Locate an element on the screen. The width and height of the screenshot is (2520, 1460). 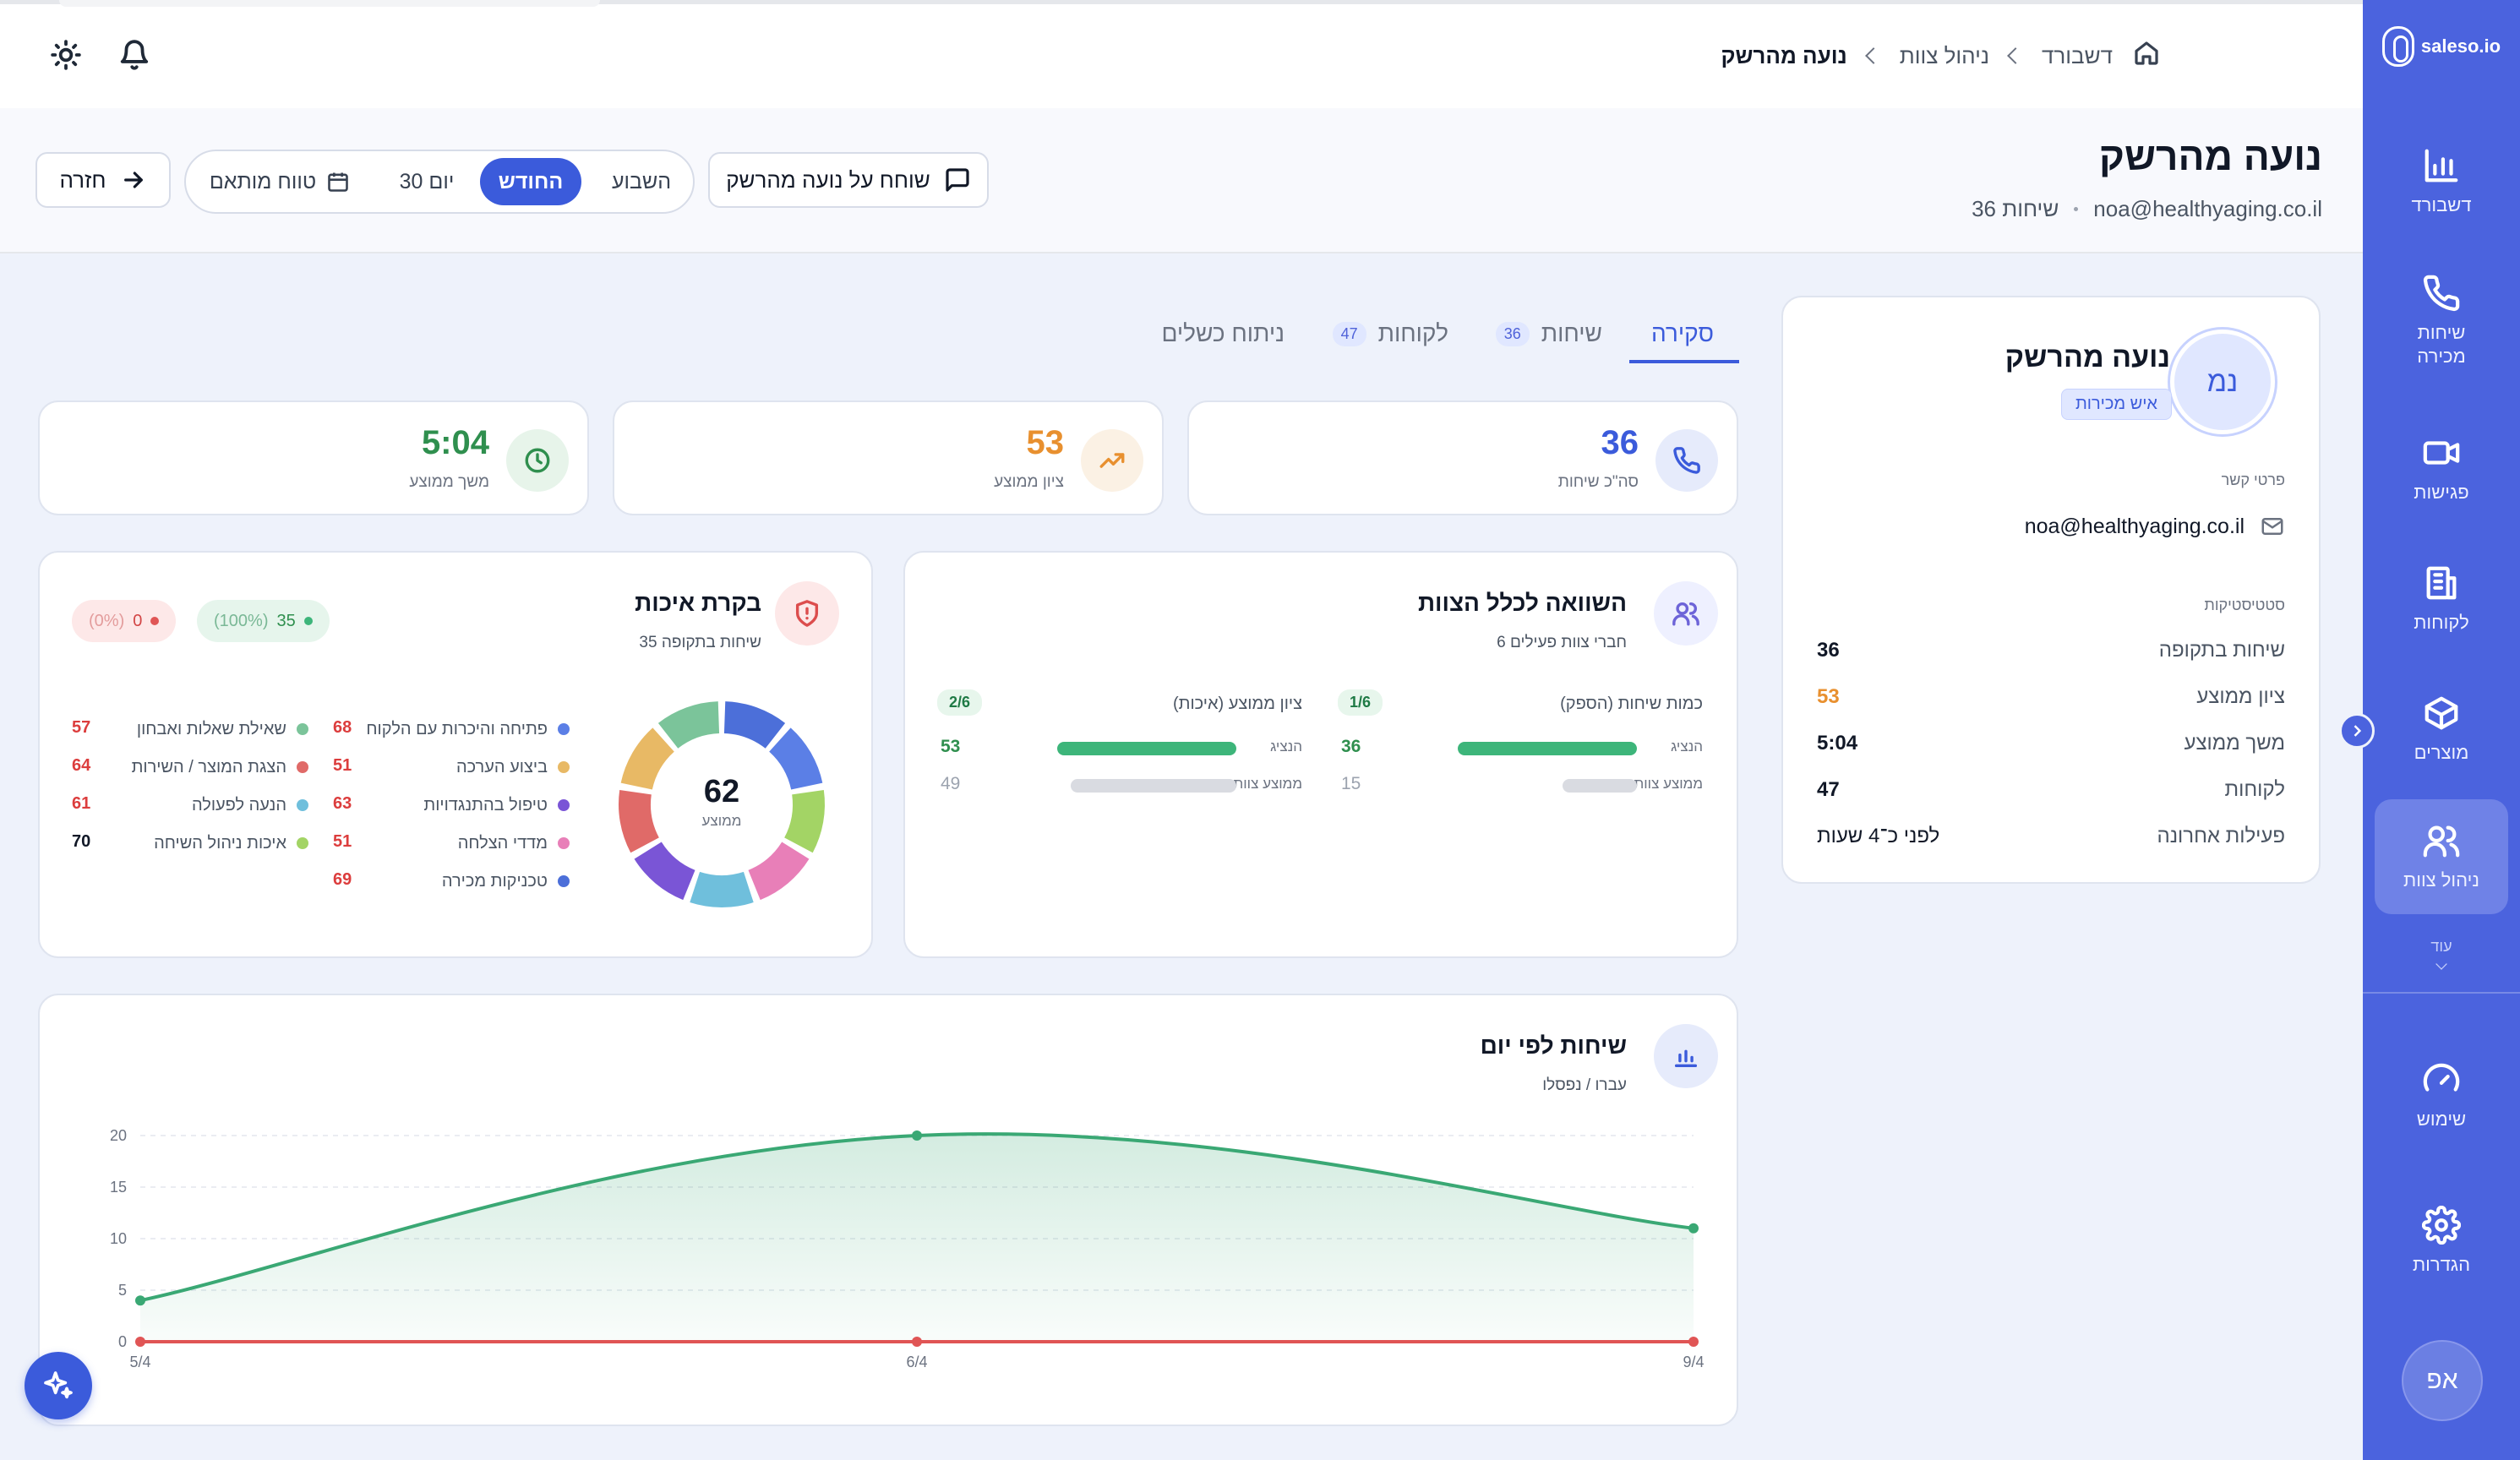
brand: saleso.io is located at coordinates (2441, 46).